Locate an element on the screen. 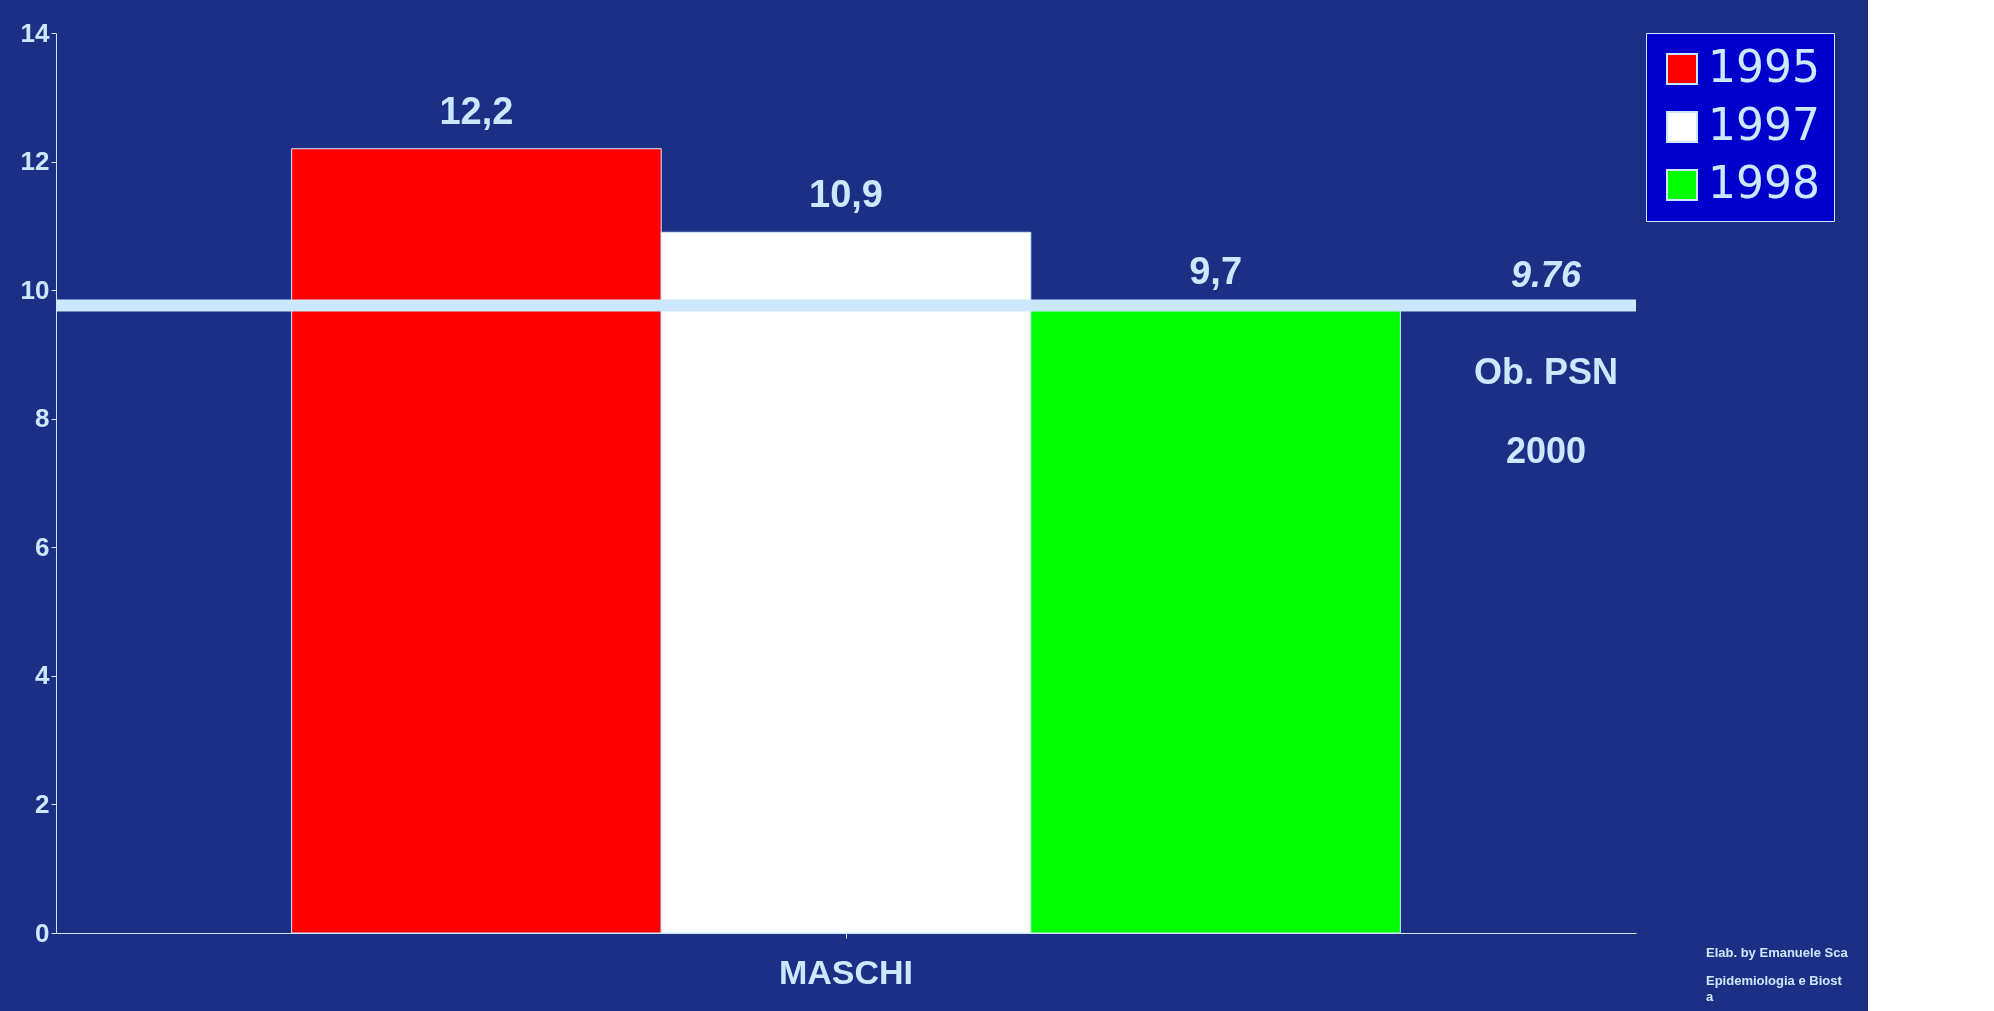 Image resolution: width=1994 pixels, height=1011 pixels. data-label: 12,2 is located at coordinates (476, 110).